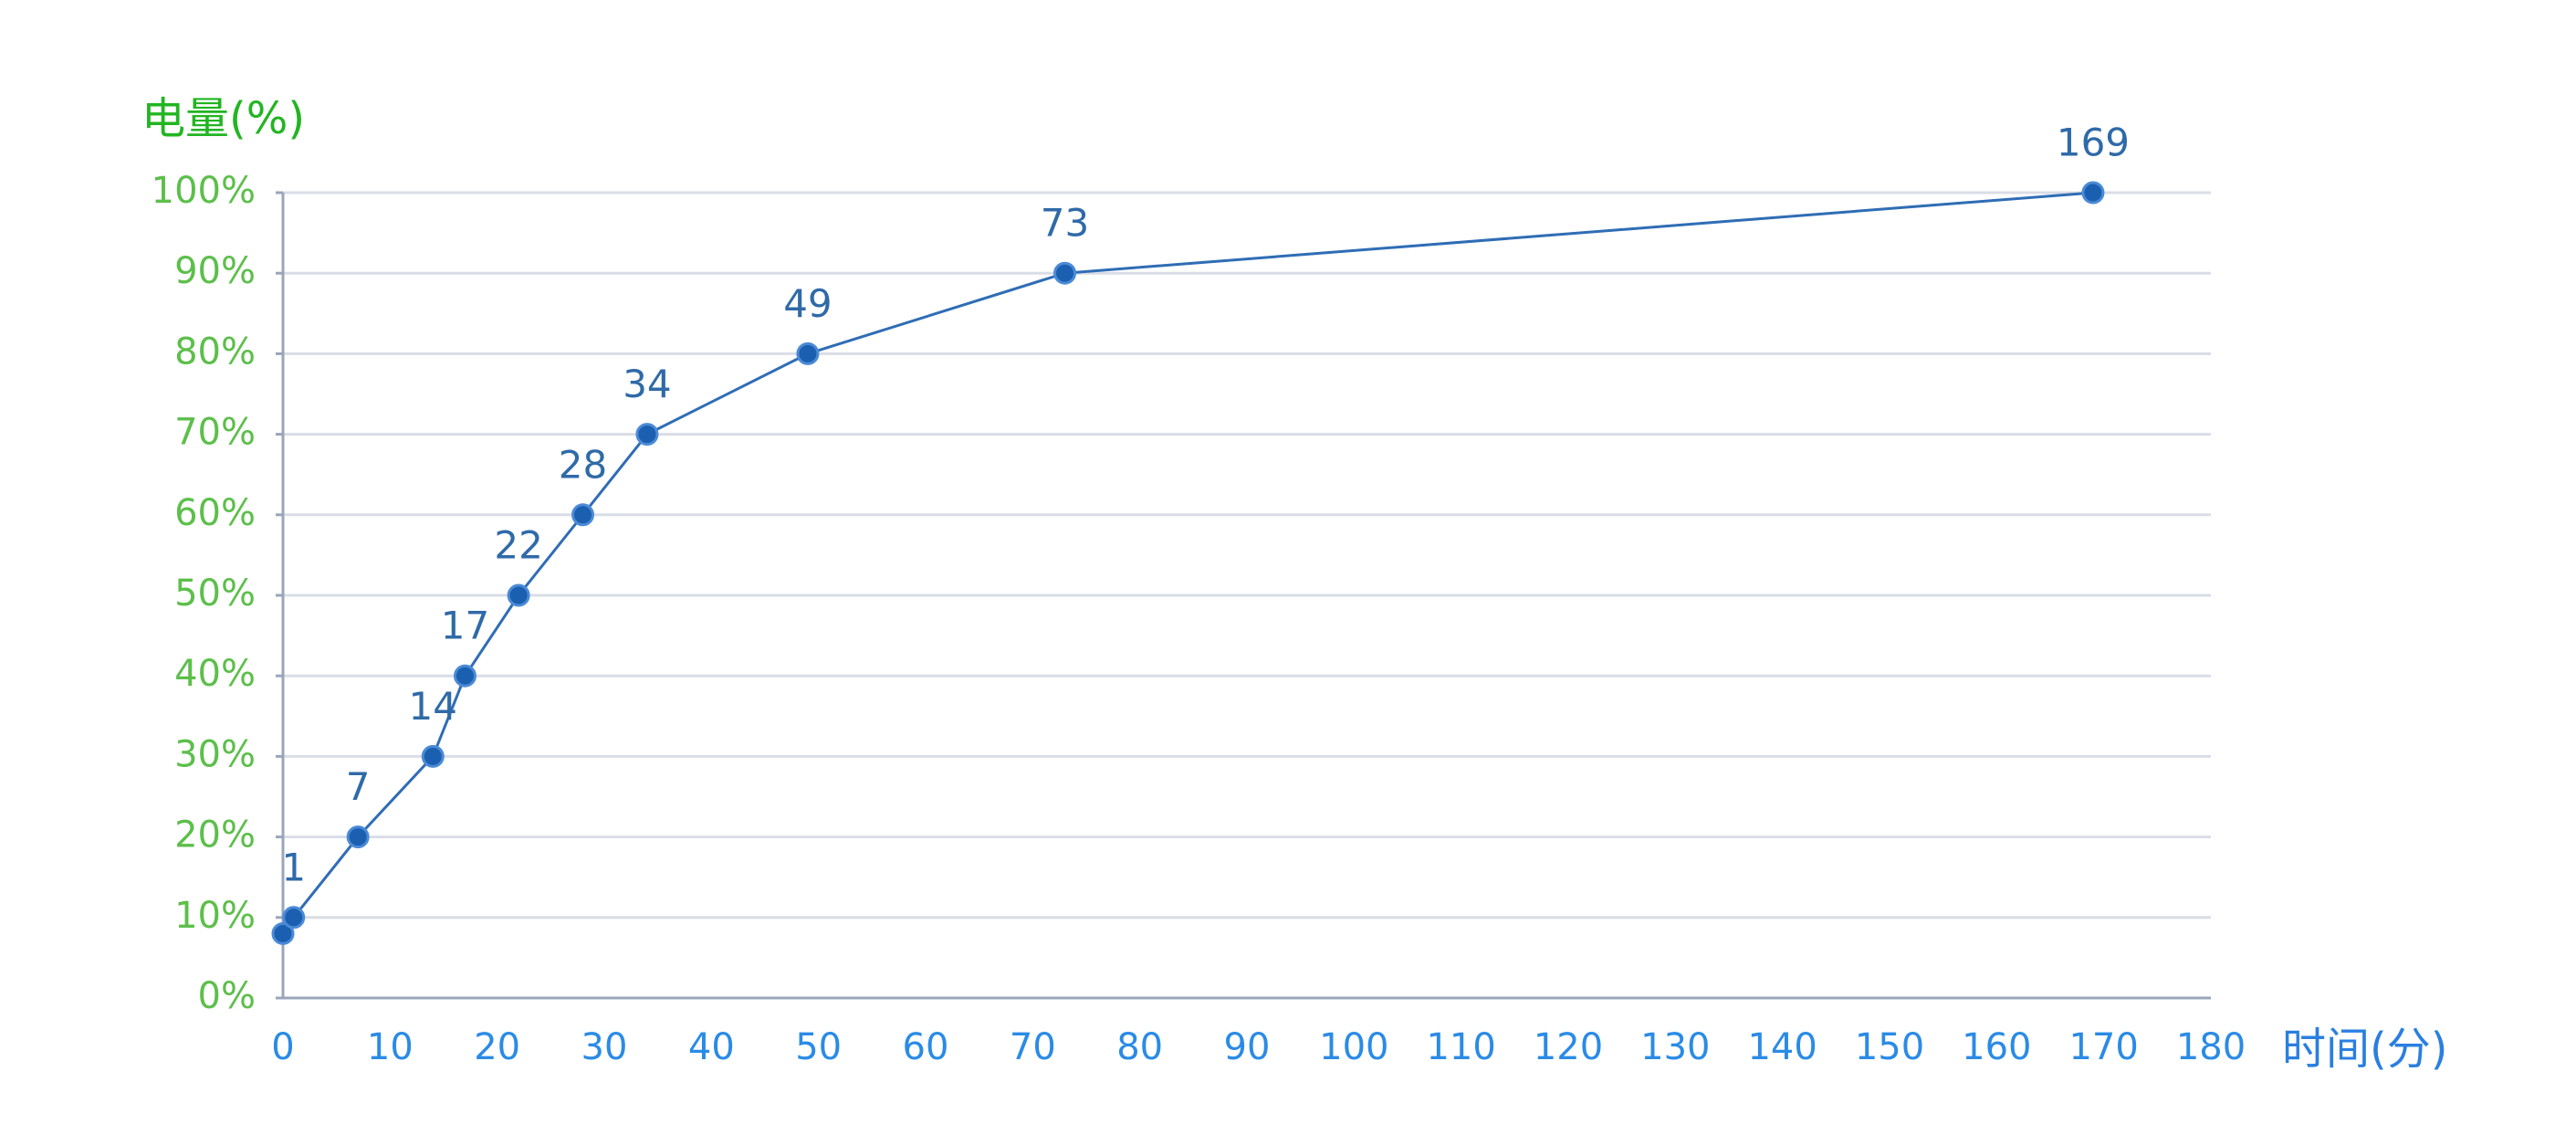  I want to click on x-tick-label: 80, so click(1139, 1047).